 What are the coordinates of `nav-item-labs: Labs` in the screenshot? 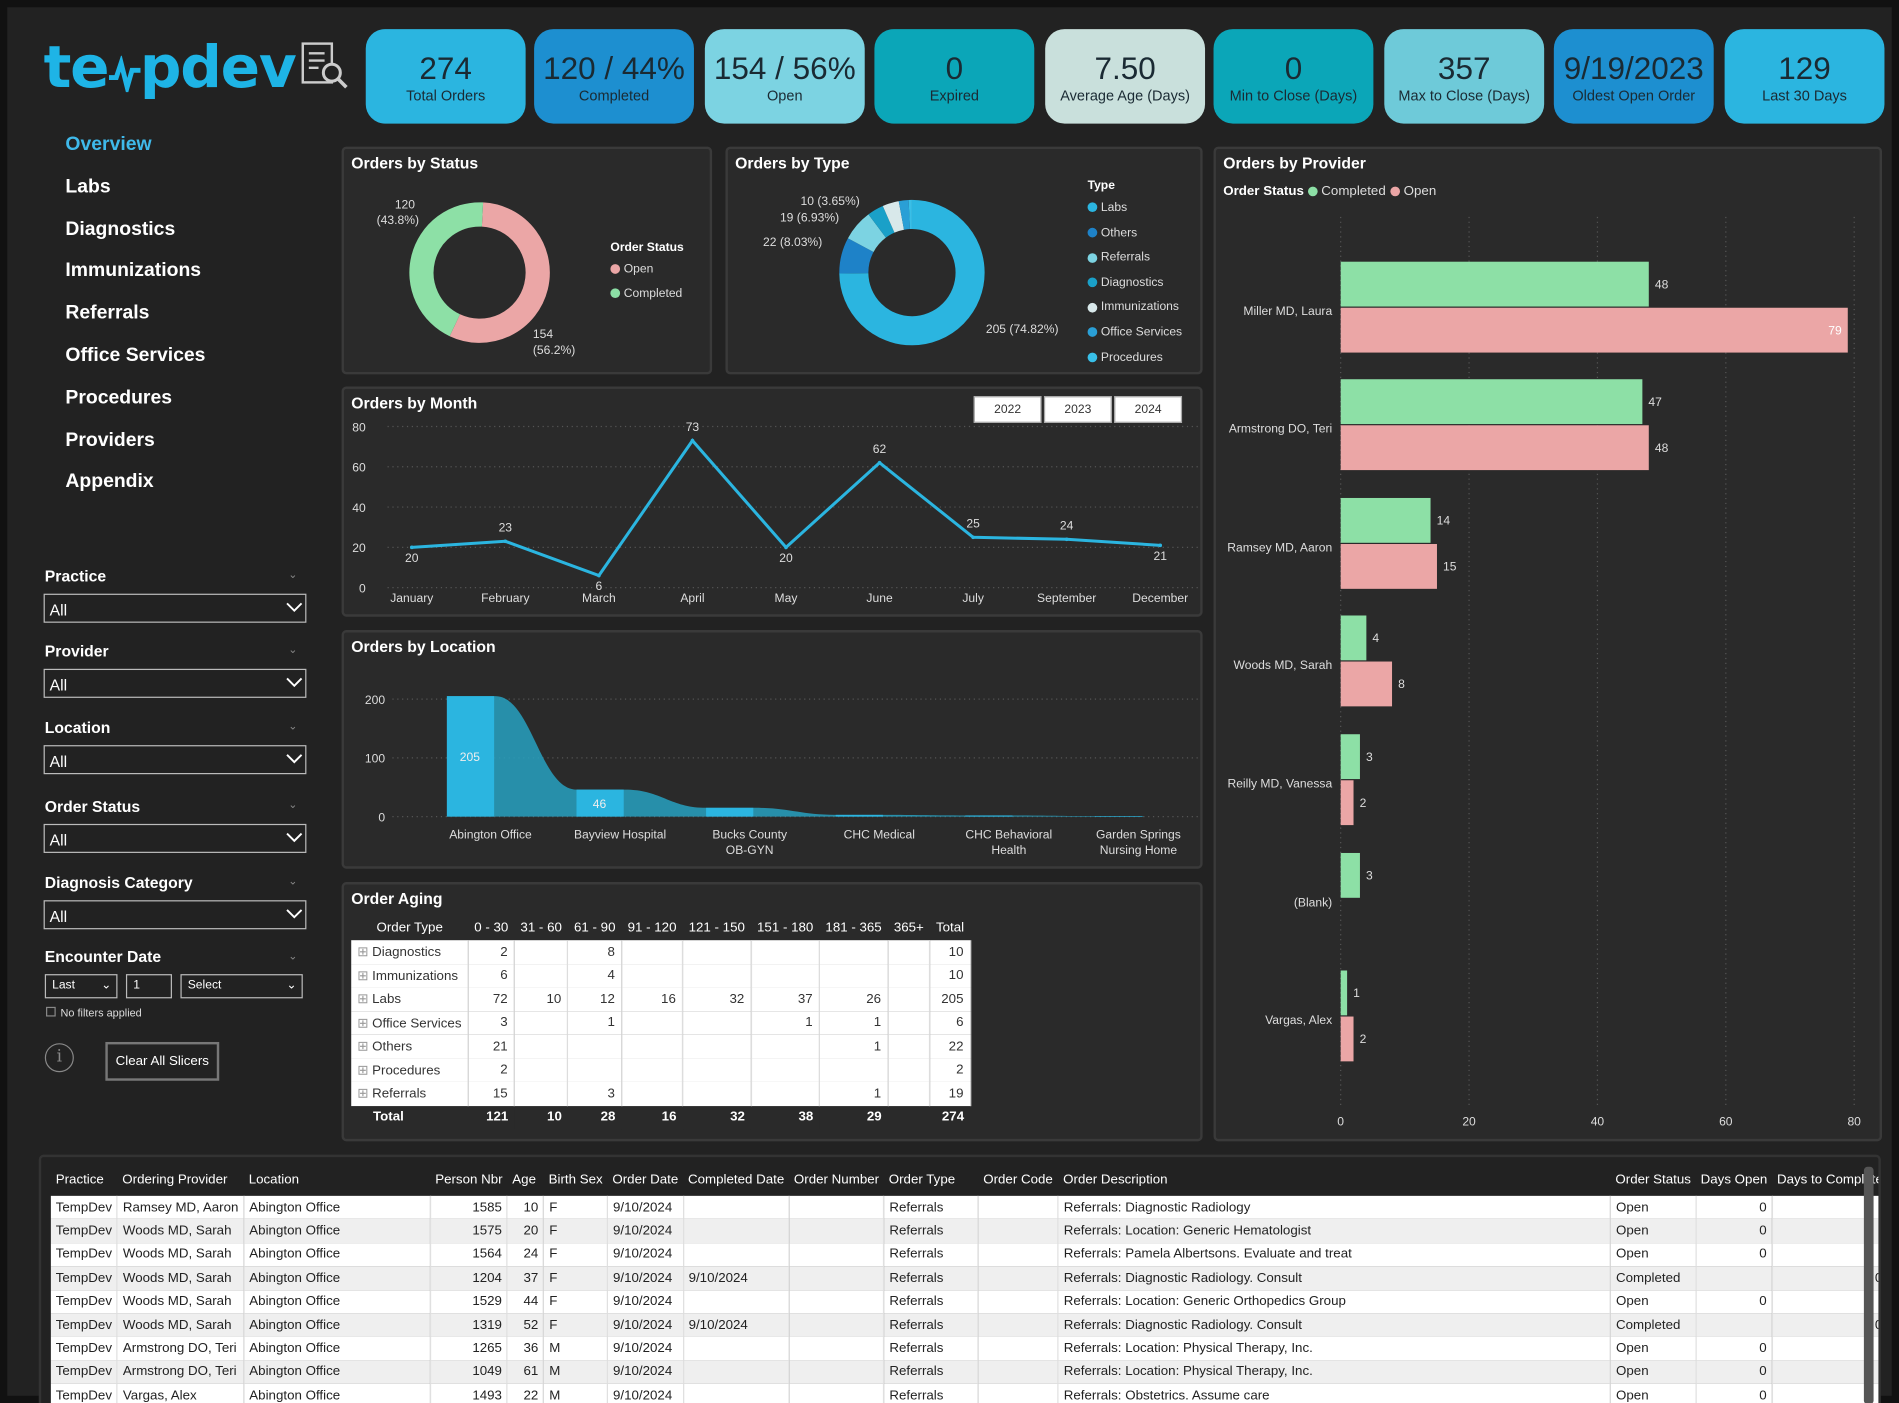 It's located at (88, 187).